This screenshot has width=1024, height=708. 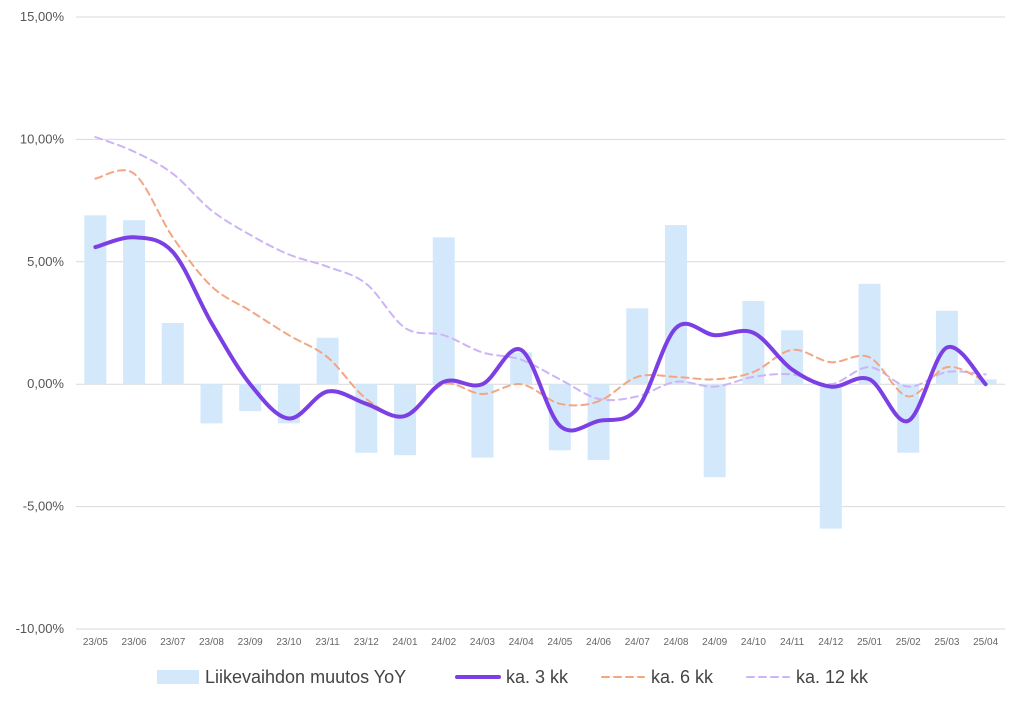 What do you see at coordinates (675, 642) in the screenshot?
I see `x-tick-label: 24/08` at bounding box center [675, 642].